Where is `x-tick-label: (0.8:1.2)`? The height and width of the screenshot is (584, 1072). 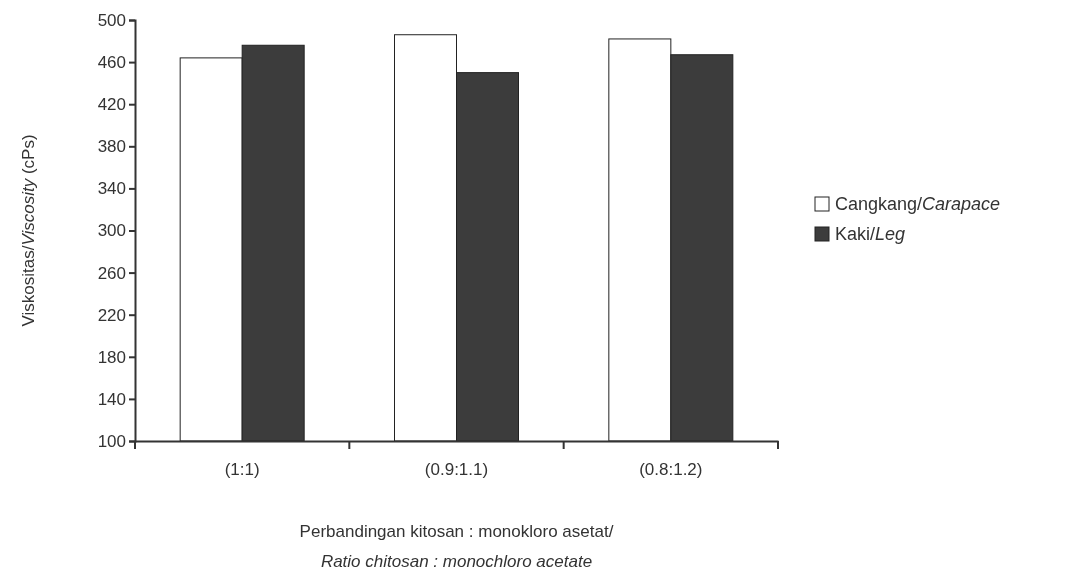
x-tick-label: (0.8:1.2) is located at coordinates (671, 470).